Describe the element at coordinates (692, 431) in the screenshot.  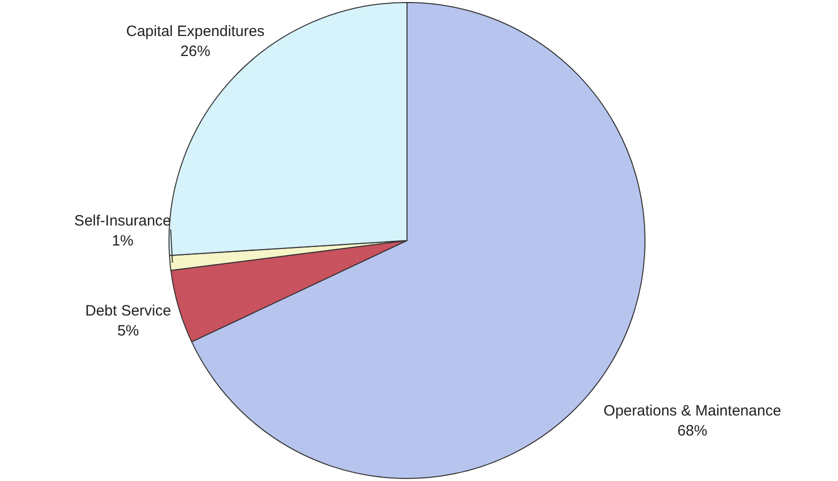
I see `data-label: 68%` at that location.